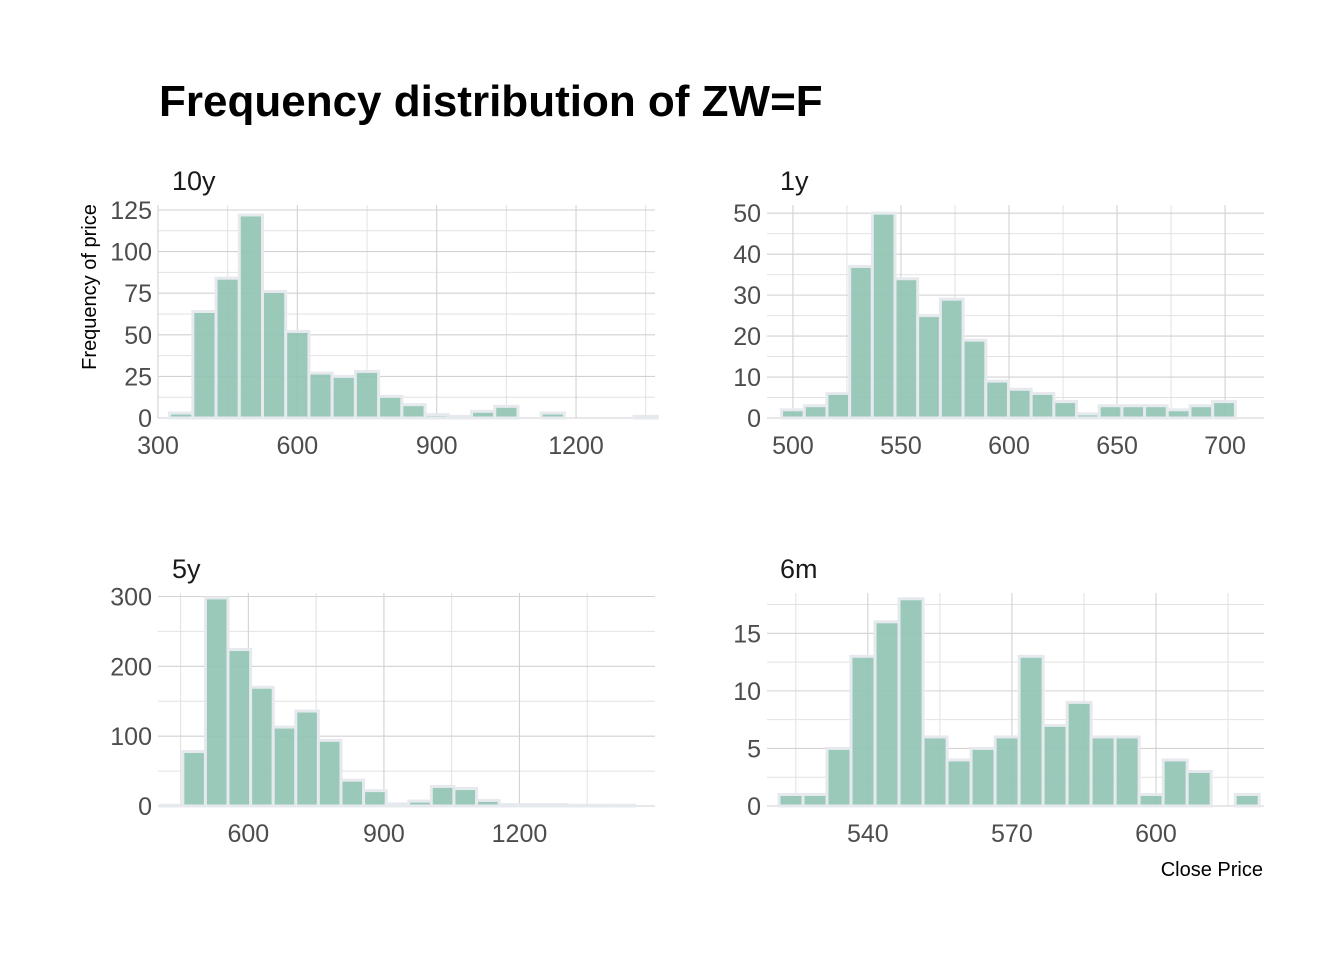 This screenshot has height=960, width=1344. What do you see at coordinates (131, 667) in the screenshot?
I see `y-tick-label: 200` at bounding box center [131, 667].